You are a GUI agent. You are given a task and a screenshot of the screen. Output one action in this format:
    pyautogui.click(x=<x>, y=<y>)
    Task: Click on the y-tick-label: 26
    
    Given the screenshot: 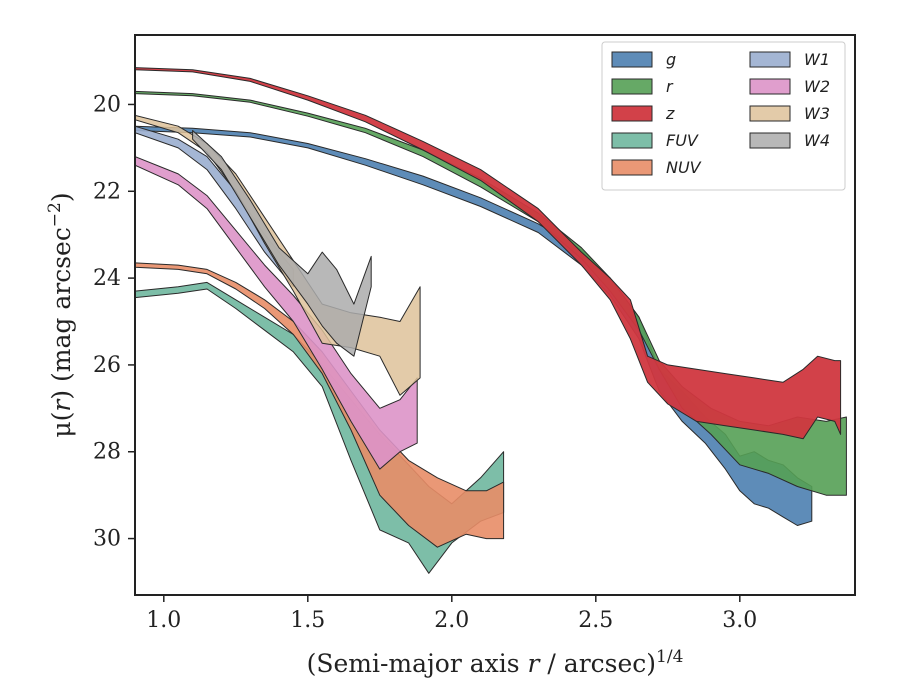 What is the action you would take?
    pyautogui.click(x=107, y=365)
    